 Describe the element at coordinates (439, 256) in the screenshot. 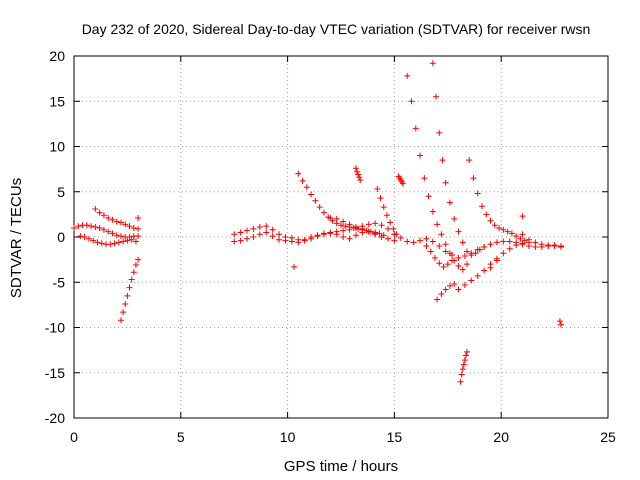

I see `series-dip-16.8` at that location.